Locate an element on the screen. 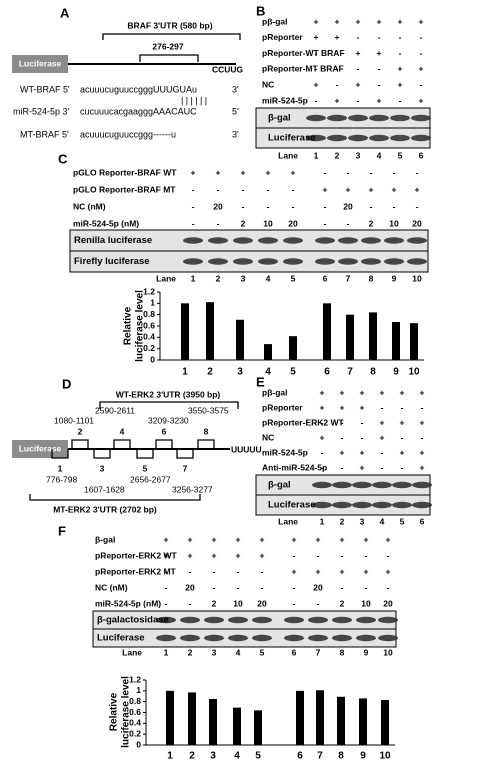 This screenshot has height=763, width=500. x-tick-label: 9 is located at coordinates (363, 756).